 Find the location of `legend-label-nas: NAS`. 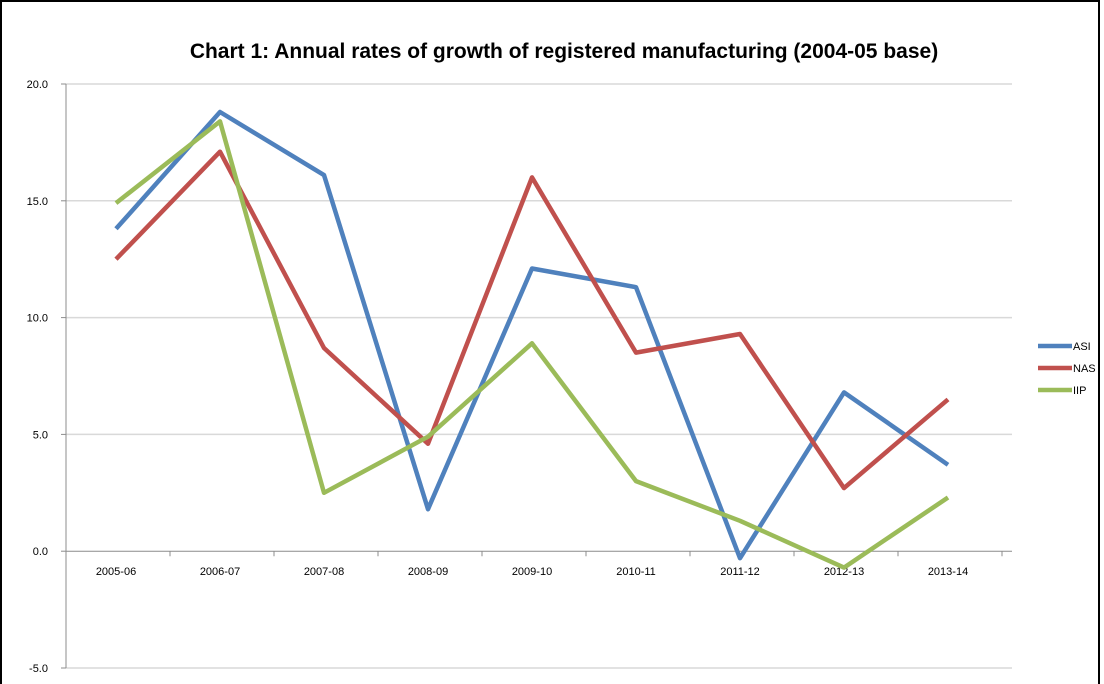

legend-label-nas: NAS is located at coordinates (1084, 369).